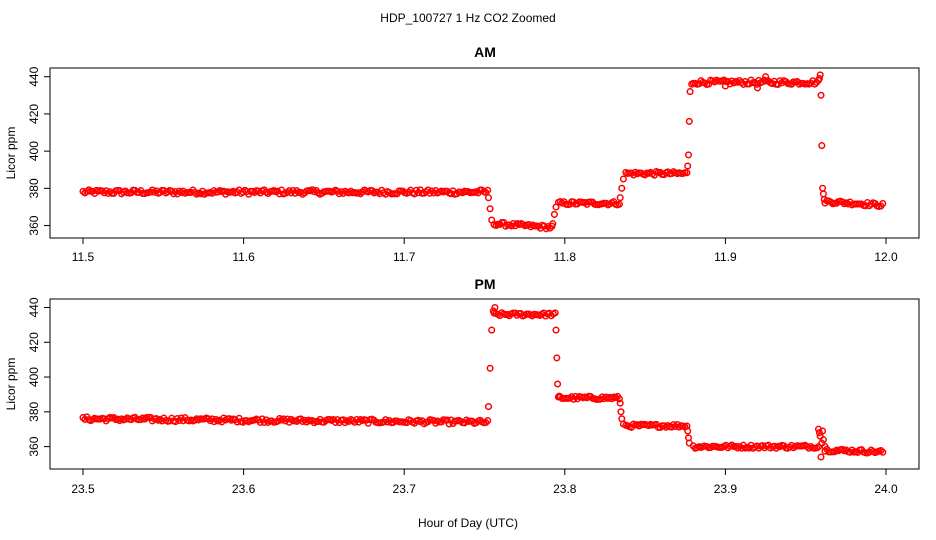 Image resolution: width=936 pixels, height=540 pixels. Describe the element at coordinates (34, 151) in the screenshot. I see `am-y-tick-label: 400` at that location.